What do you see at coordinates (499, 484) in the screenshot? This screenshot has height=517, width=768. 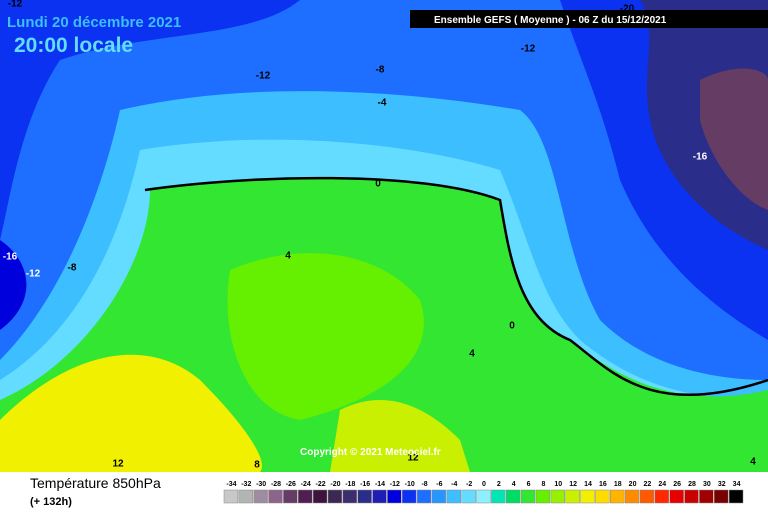 I see `legend-label: 2` at bounding box center [499, 484].